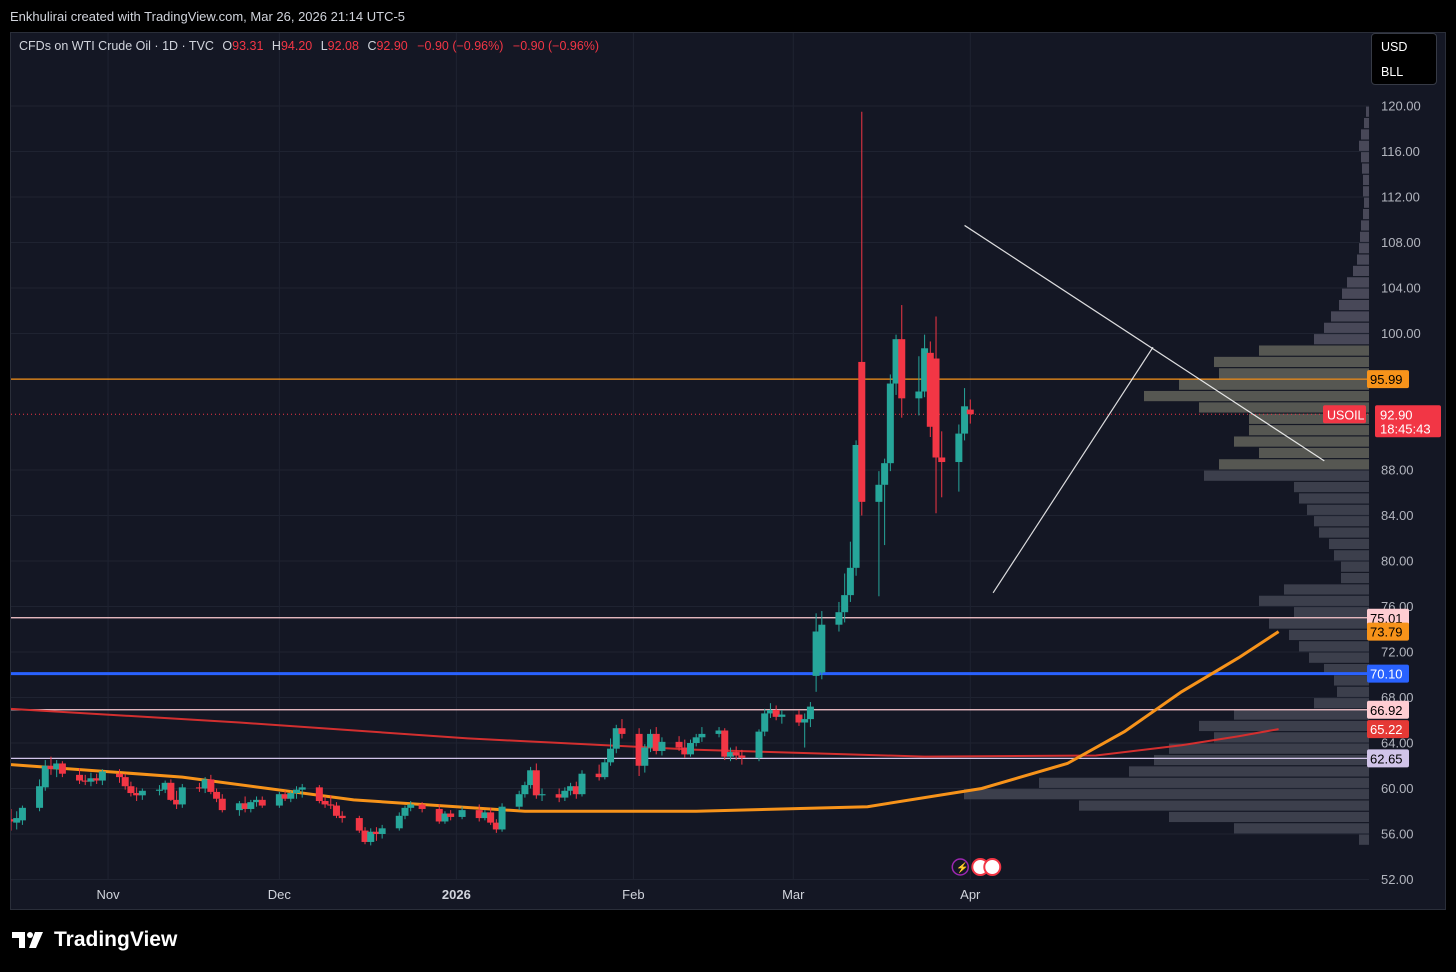 This screenshot has width=1456, height=972. I want to click on trendline, so click(1073, 470).